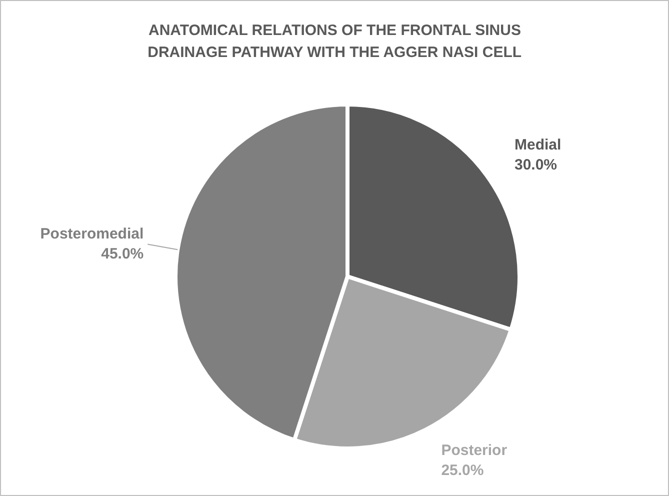 This screenshot has width=669, height=496. What do you see at coordinates (462, 470) in the screenshot?
I see `data-label: 25.0%` at bounding box center [462, 470].